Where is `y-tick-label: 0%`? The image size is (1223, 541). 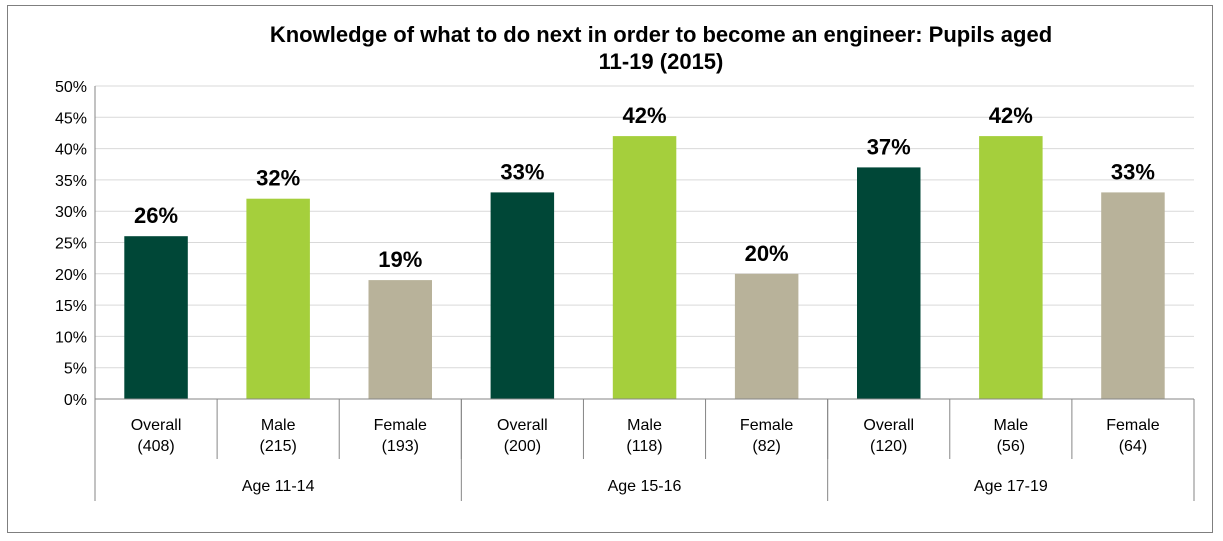 y-tick-label: 0% is located at coordinates (75, 400).